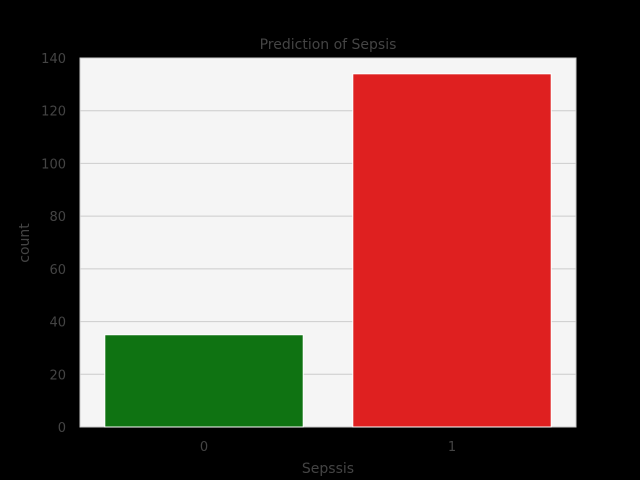 This screenshot has width=640, height=480. I want to click on x-axis-label: Sepssis, so click(328, 469).